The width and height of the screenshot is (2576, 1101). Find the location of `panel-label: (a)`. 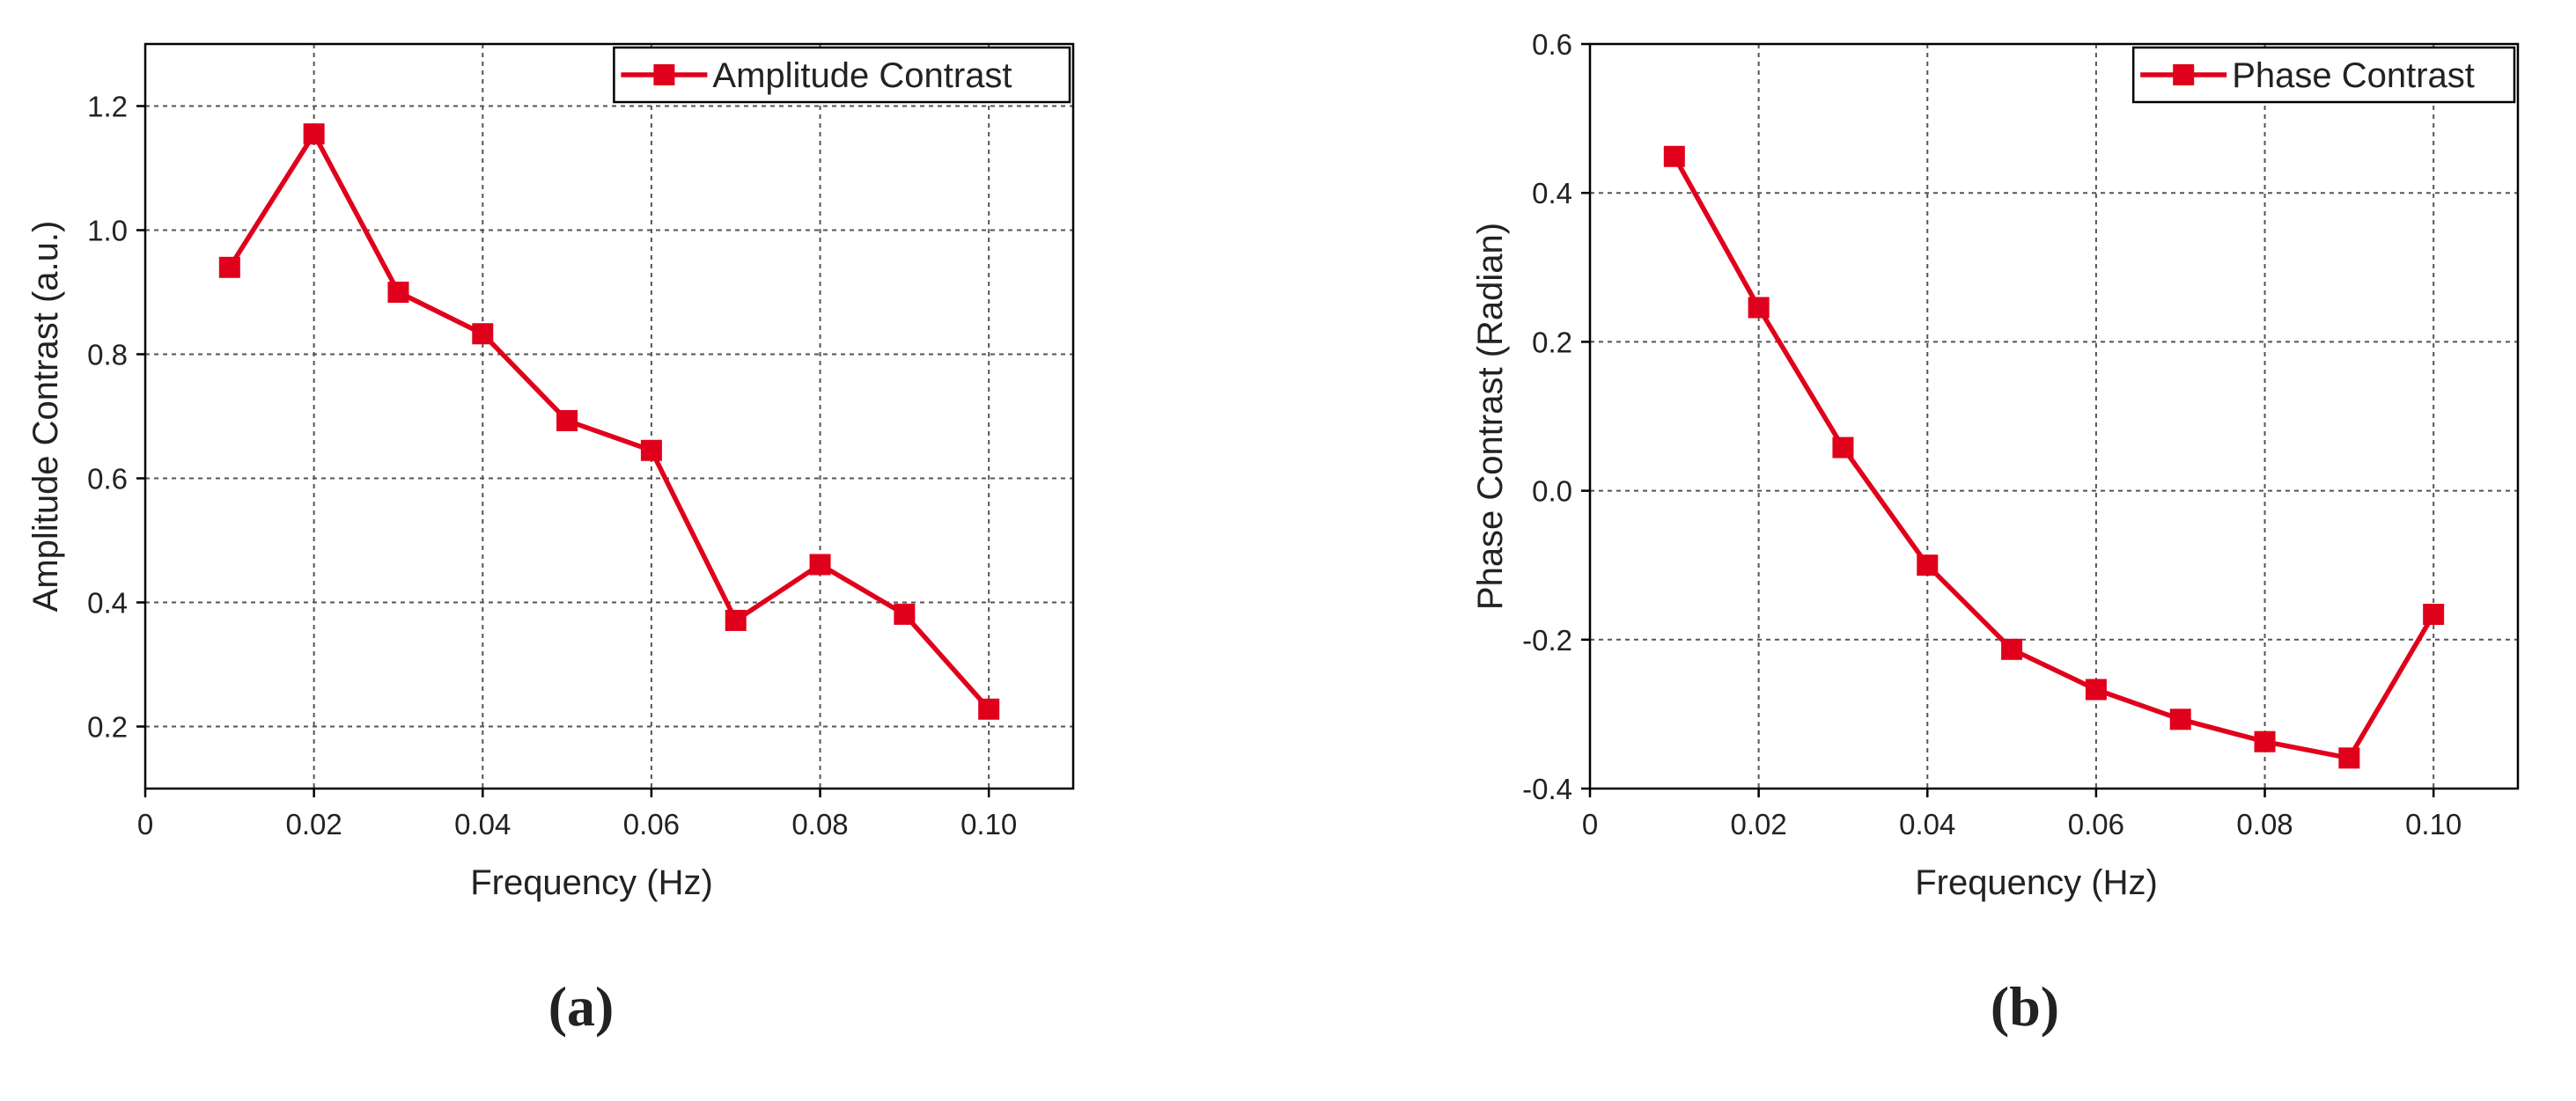

panel-label: (a) is located at coordinates (582, 1006).